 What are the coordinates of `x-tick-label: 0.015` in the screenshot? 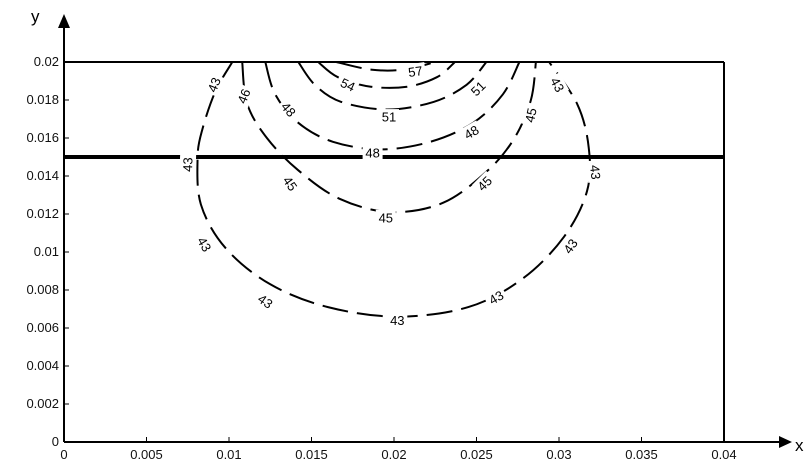 It's located at (311, 454).